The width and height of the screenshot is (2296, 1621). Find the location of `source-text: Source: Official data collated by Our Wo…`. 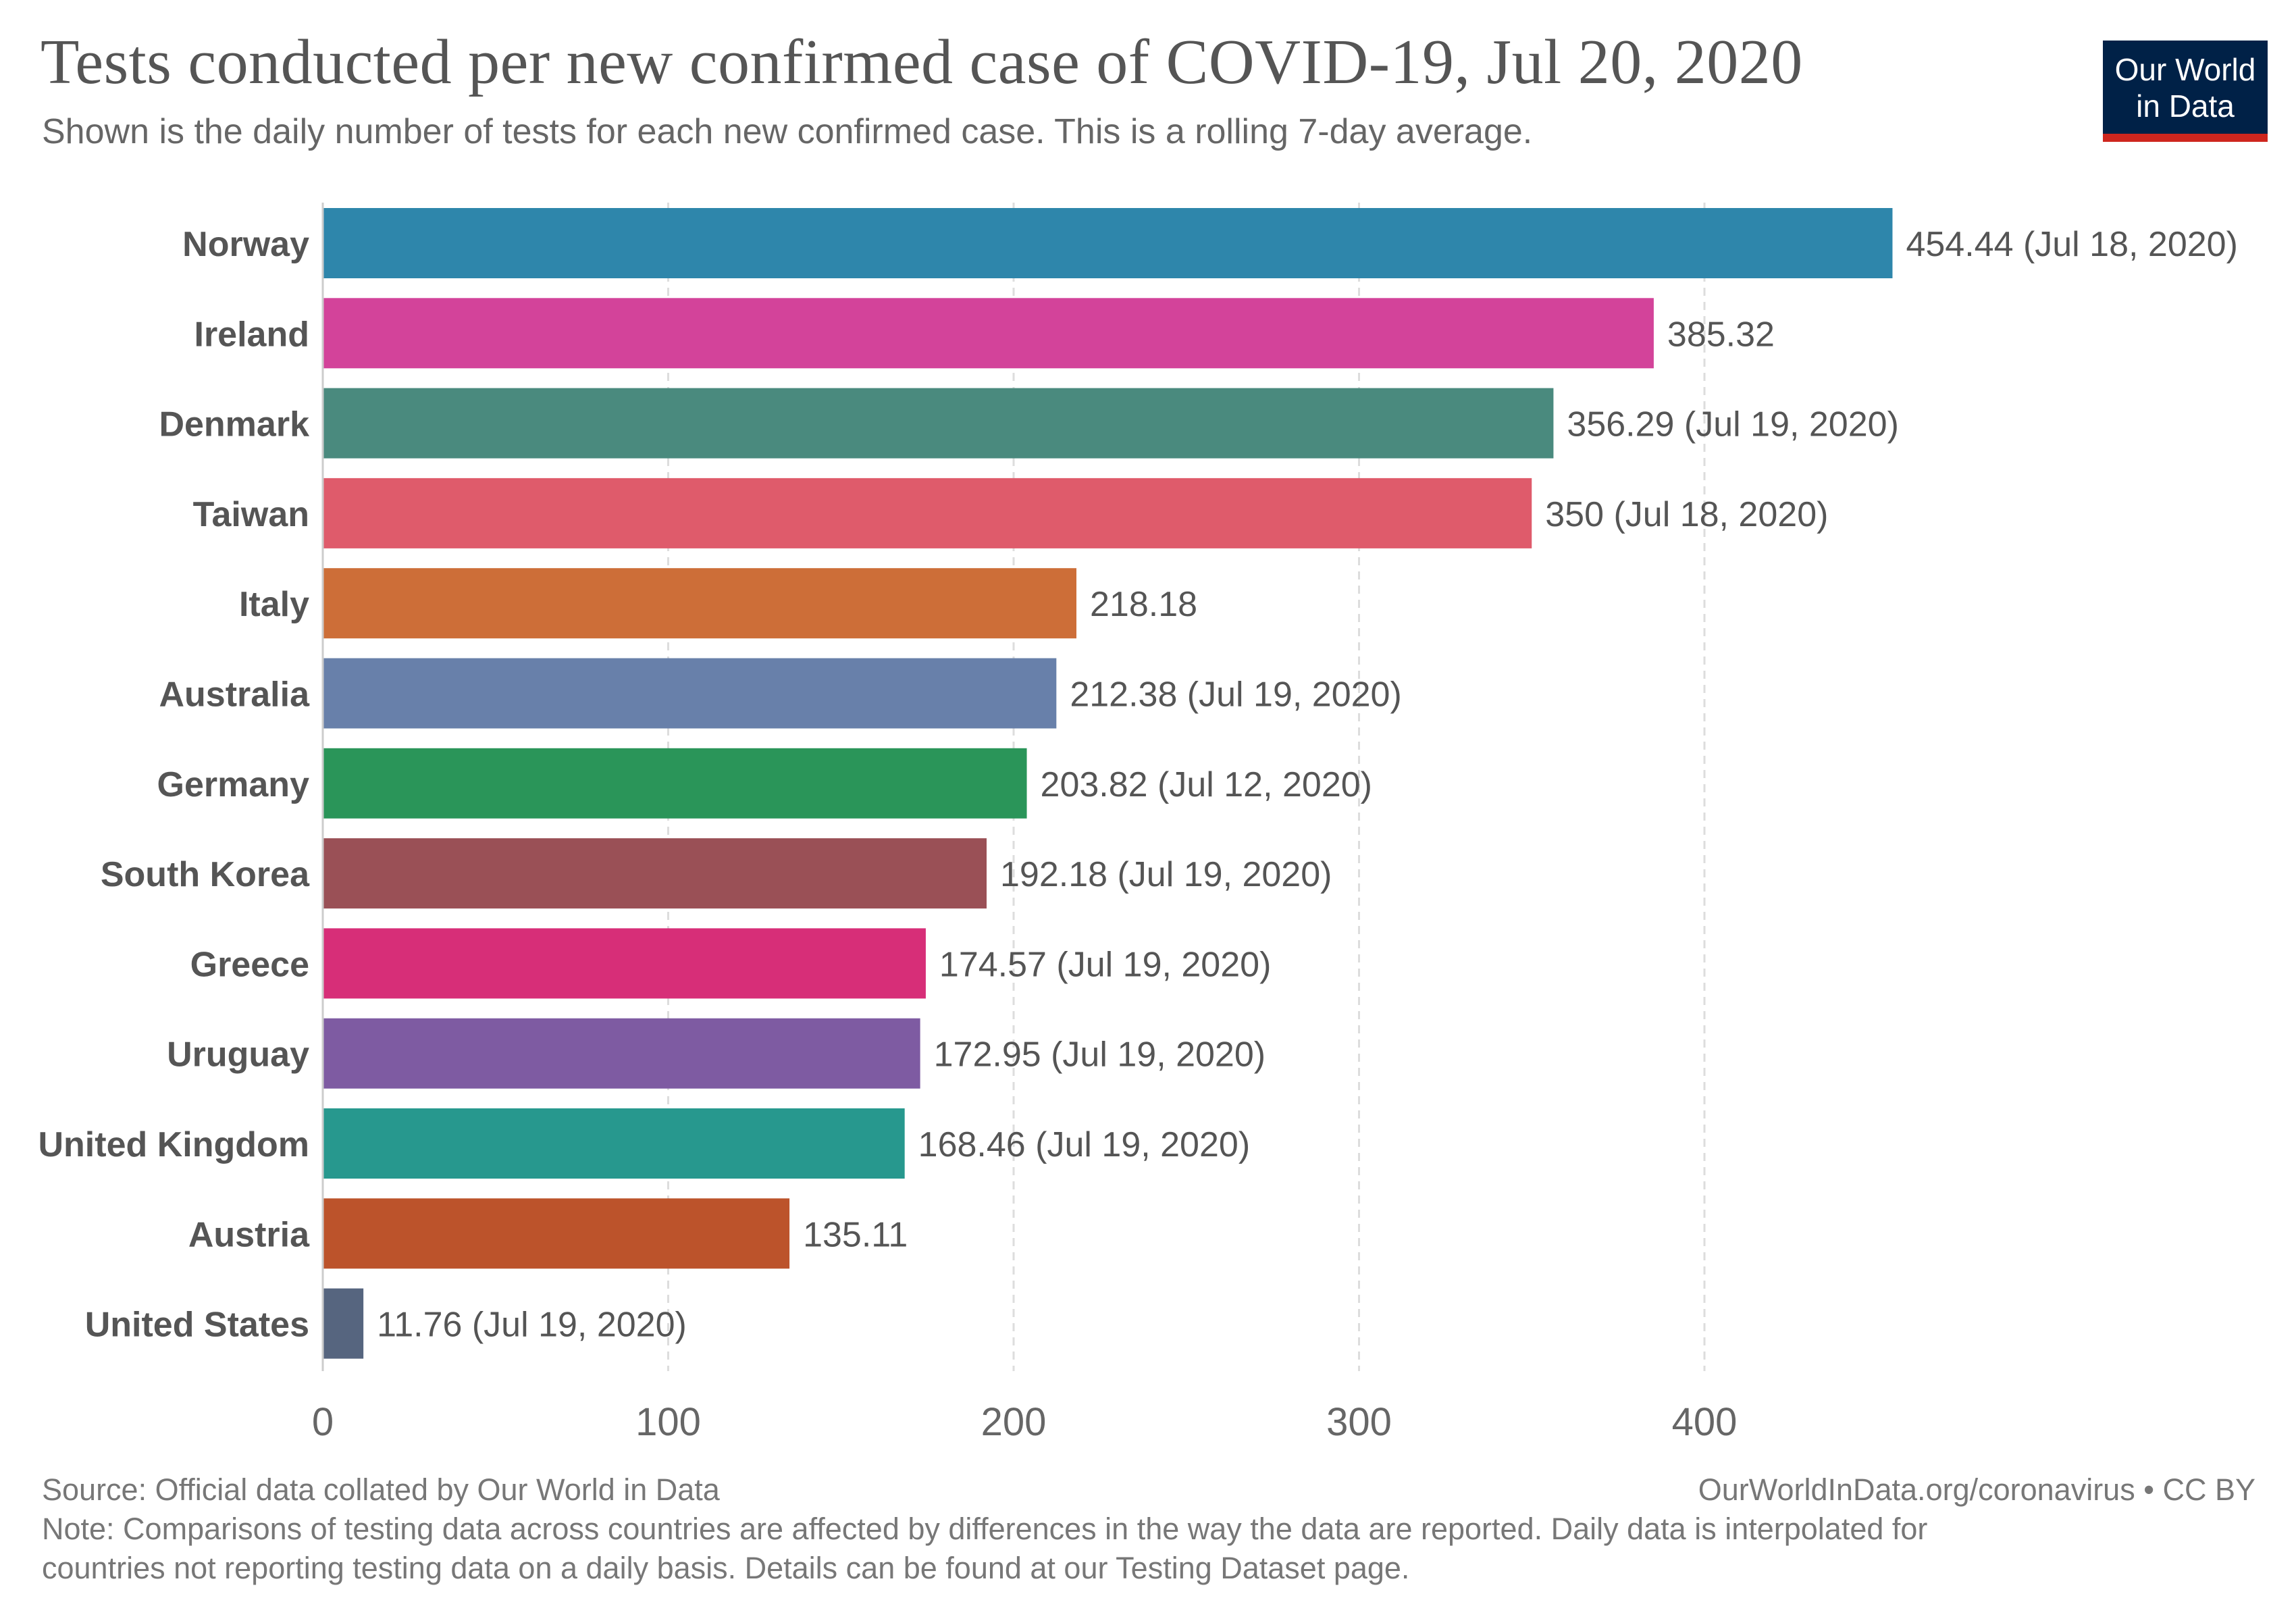

source-text: Source: Official data collated by Our Wo… is located at coordinates (381, 1489).